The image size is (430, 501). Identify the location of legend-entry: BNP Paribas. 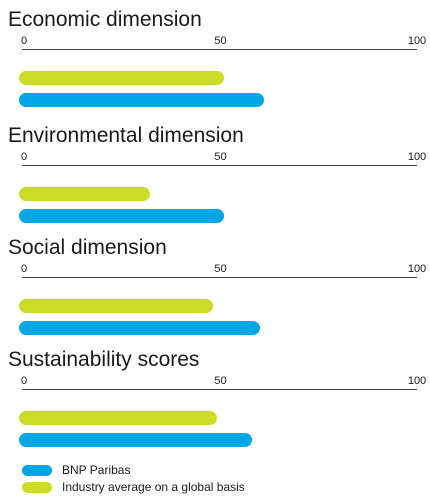
(222, 471).